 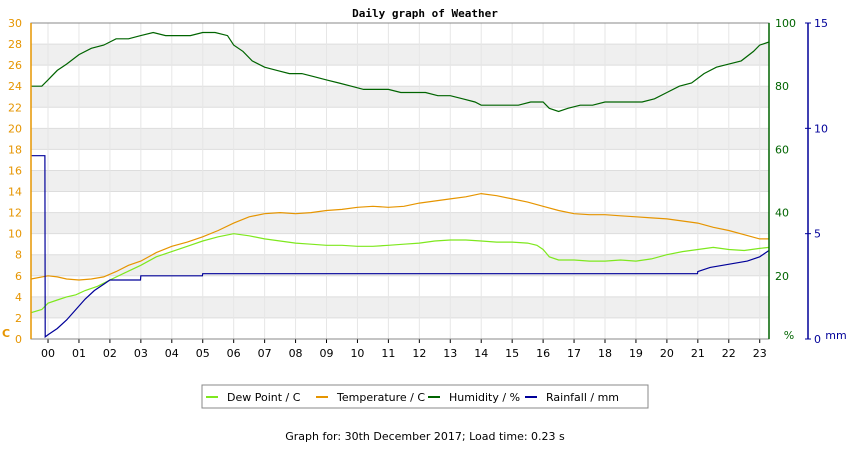 What do you see at coordinates (512, 353) in the screenshot?
I see `x-tick-label: 15` at bounding box center [512, 353].